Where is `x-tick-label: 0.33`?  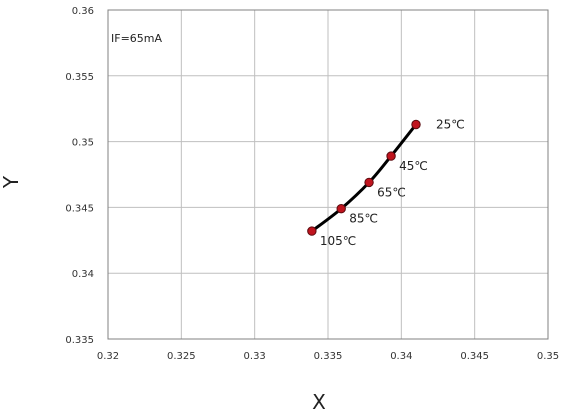
x-tick-label: 0.33 is located at coordinates (255, 356).